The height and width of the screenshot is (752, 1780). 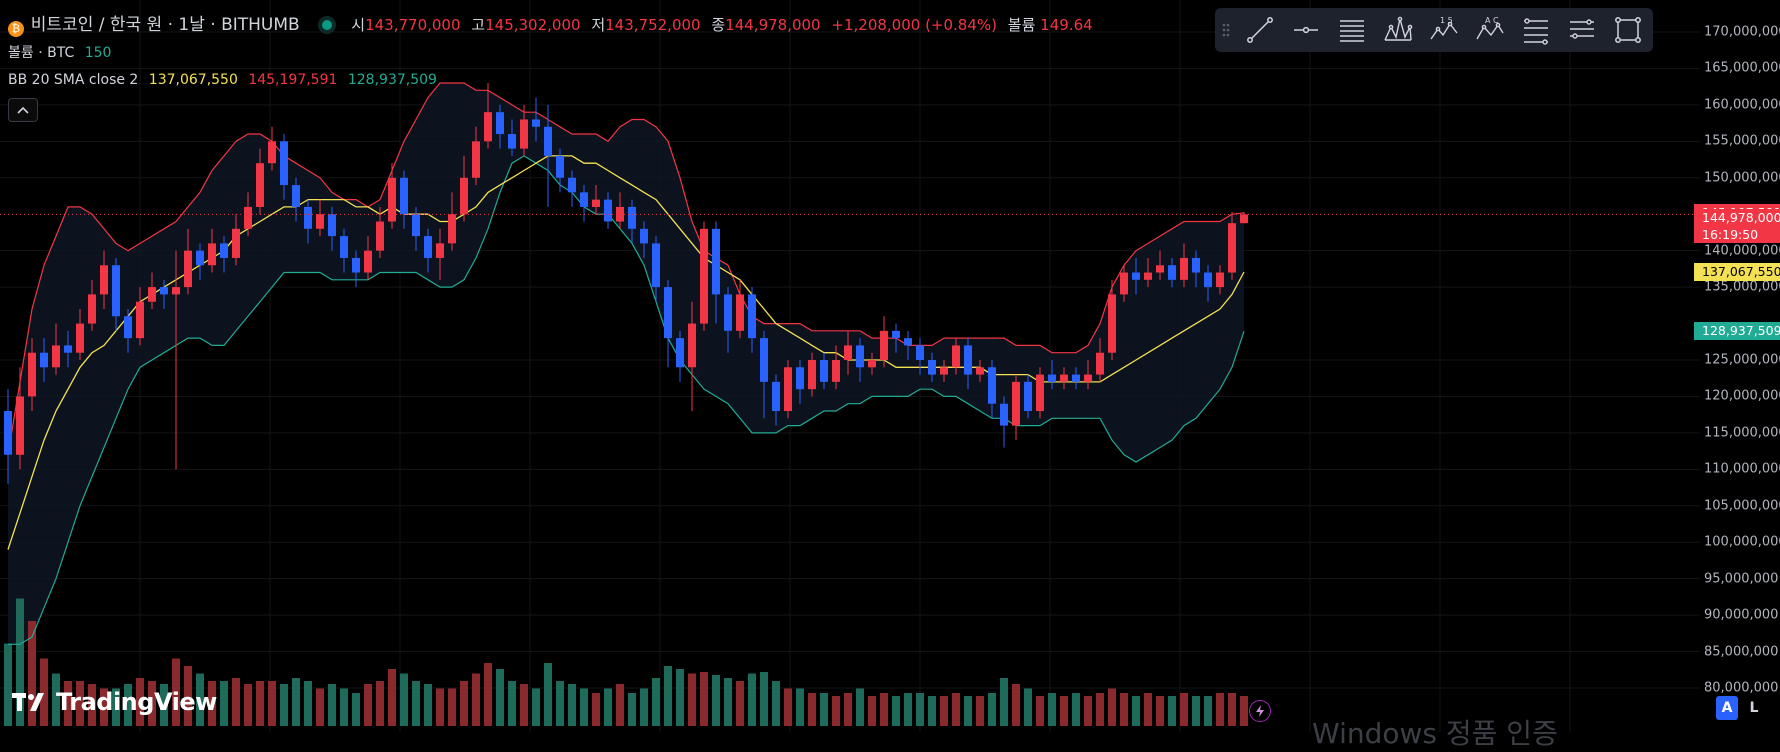 What do you see at coordinates (327, 25) in the screenshot?
I see `market-status-icon` at bounding box center [327, 25].